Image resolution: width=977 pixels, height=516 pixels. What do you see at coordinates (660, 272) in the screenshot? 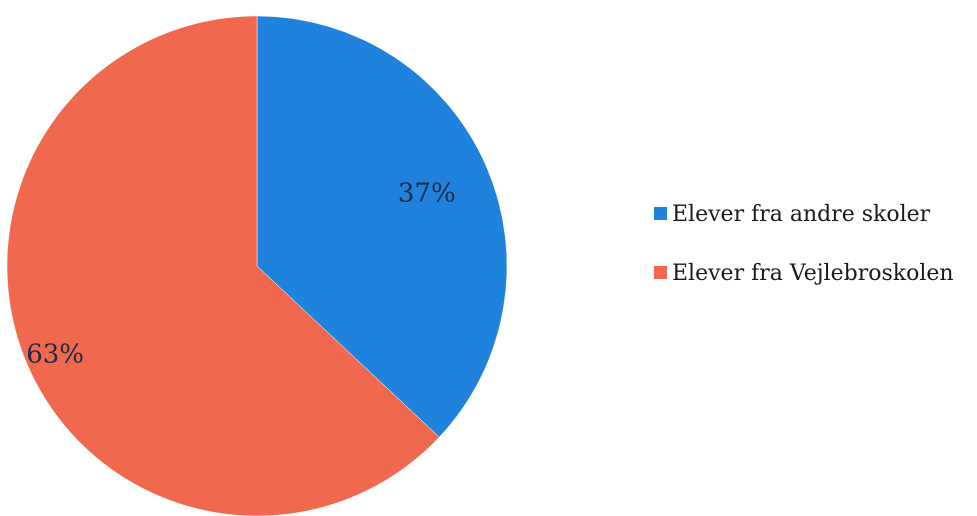
I see `legend-swatch-vejlebroskolen` at bounding box center [660, 272].